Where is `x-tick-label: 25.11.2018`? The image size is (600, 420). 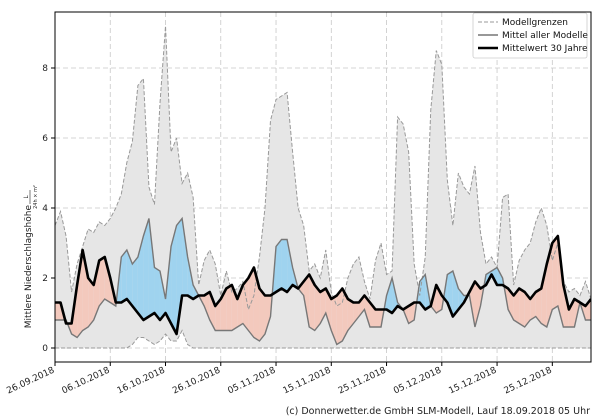 x-tick-label: 25.11.2018 is located at coordinates (362, 381).